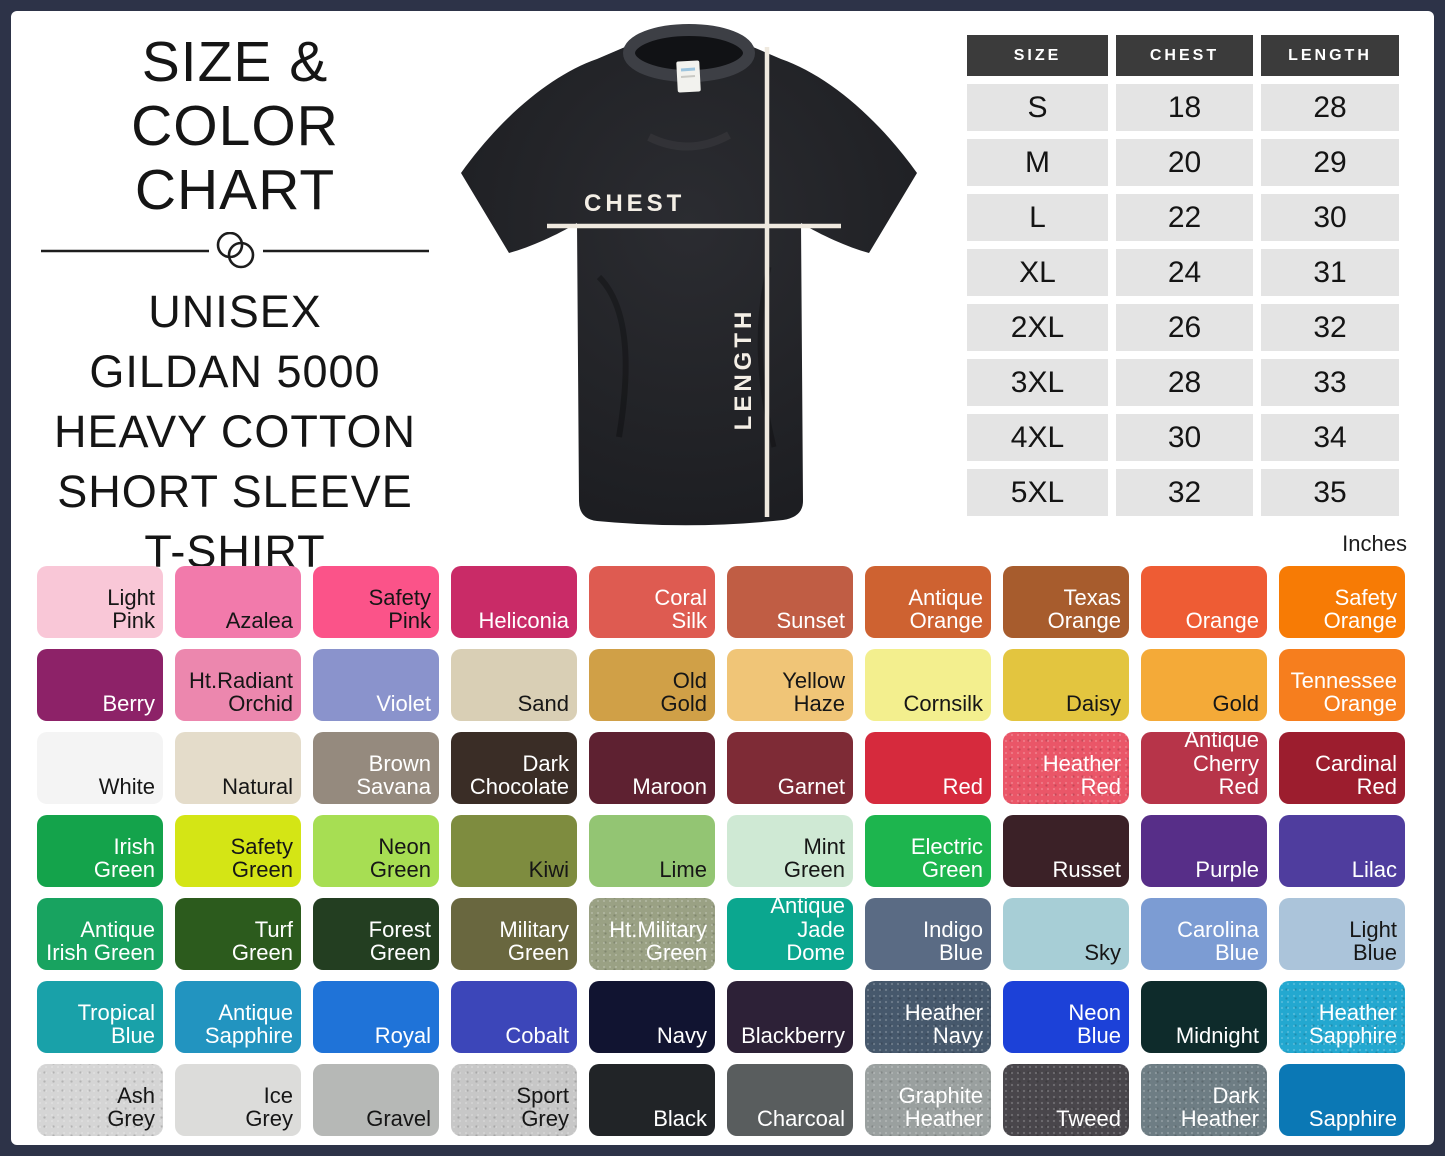 The image size is (1445, 1156). What do you see at coordinates (1184, 162) in the screenshot?
I see `size-table-cell: 20` at bounding box center [1184, 162].